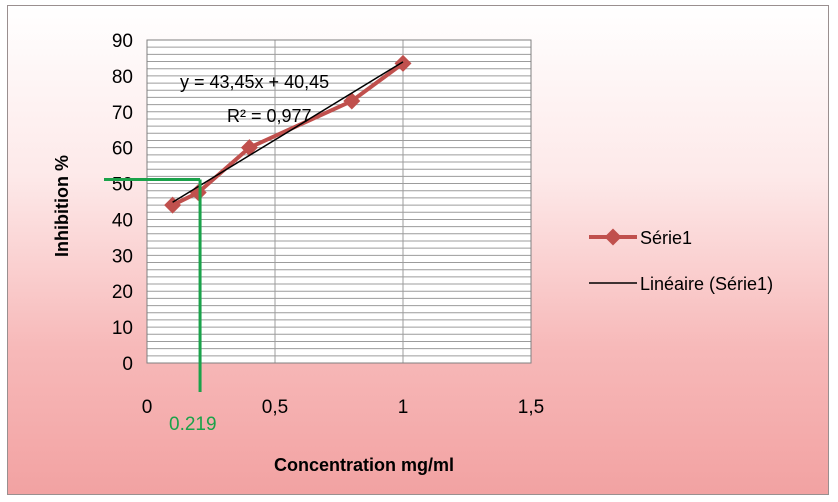  What do you see at coordinates (403, 407) in the screenshot?
I see `x-tick-label: 1` at bounding box center [403, 407].